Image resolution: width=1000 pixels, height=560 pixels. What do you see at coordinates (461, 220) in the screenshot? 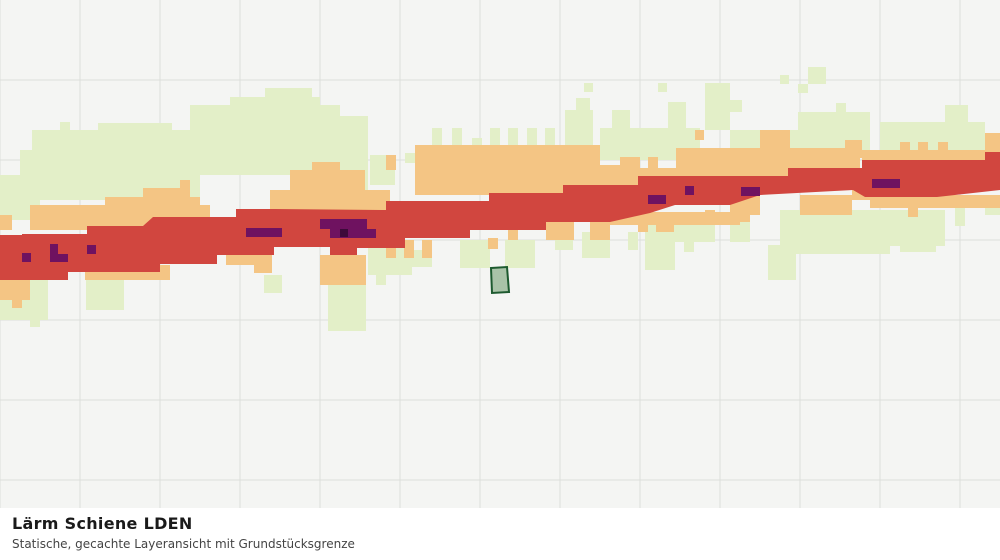
I see `noise-zone-very-high` at bounding box center [461, 220].